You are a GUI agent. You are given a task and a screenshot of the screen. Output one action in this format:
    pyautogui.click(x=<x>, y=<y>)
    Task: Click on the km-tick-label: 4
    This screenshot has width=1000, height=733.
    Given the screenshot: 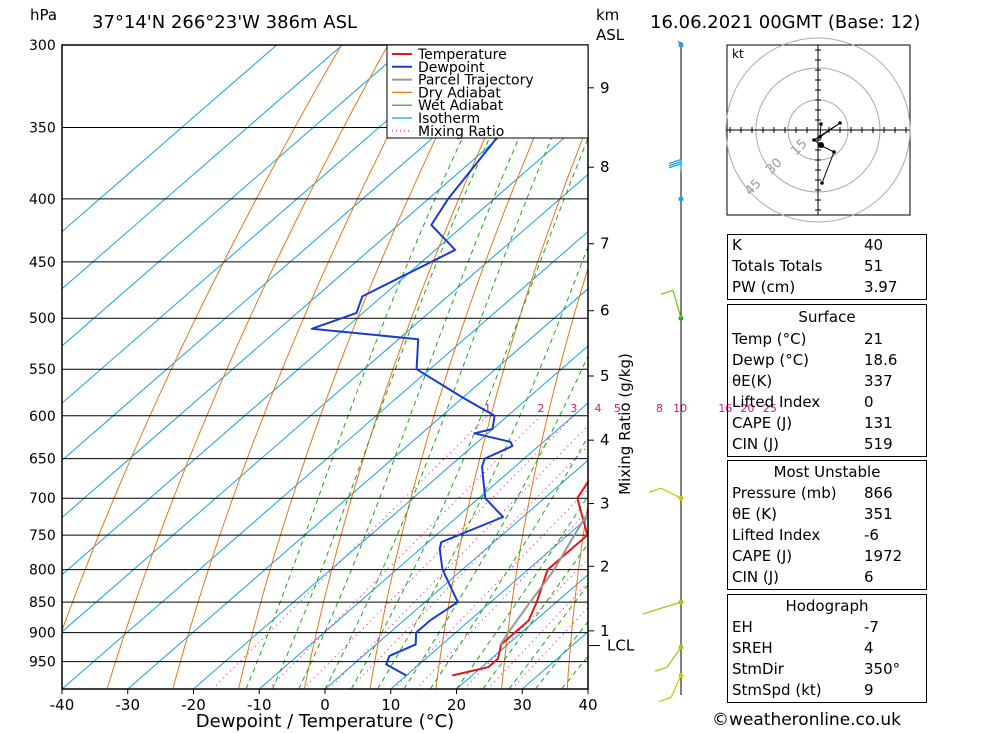 What is the action you would take?
    pyautogui.click(x=605, y=440)
    